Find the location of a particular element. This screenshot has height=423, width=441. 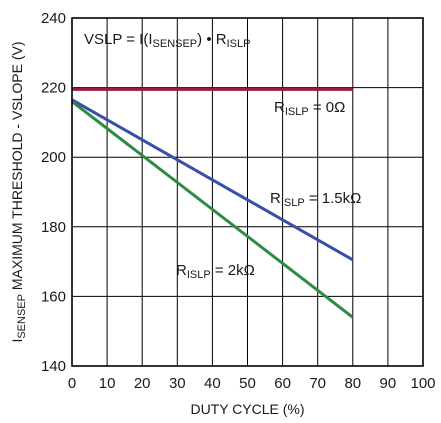

x-tick-label: 20 is located at coordinates (142, 383).